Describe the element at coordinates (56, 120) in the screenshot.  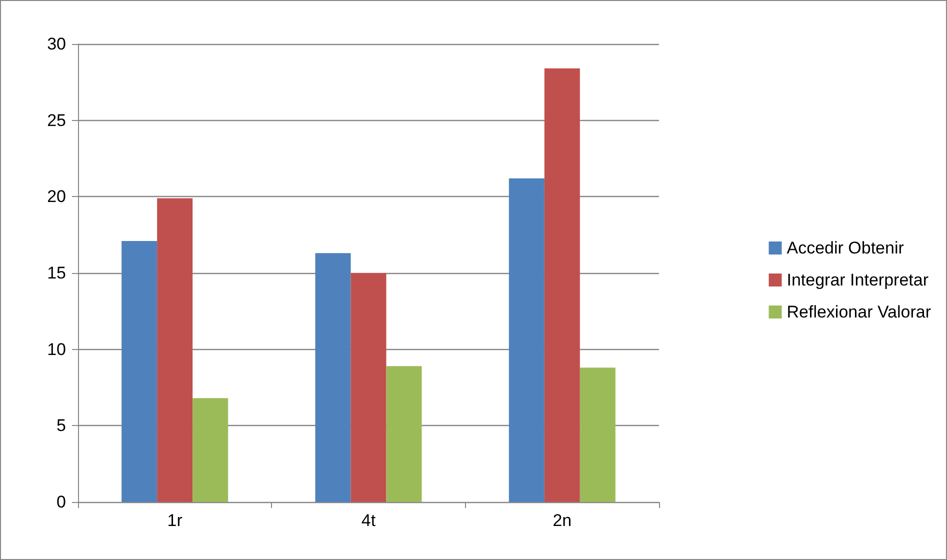
I see `y-tick-label: 25` at that location.